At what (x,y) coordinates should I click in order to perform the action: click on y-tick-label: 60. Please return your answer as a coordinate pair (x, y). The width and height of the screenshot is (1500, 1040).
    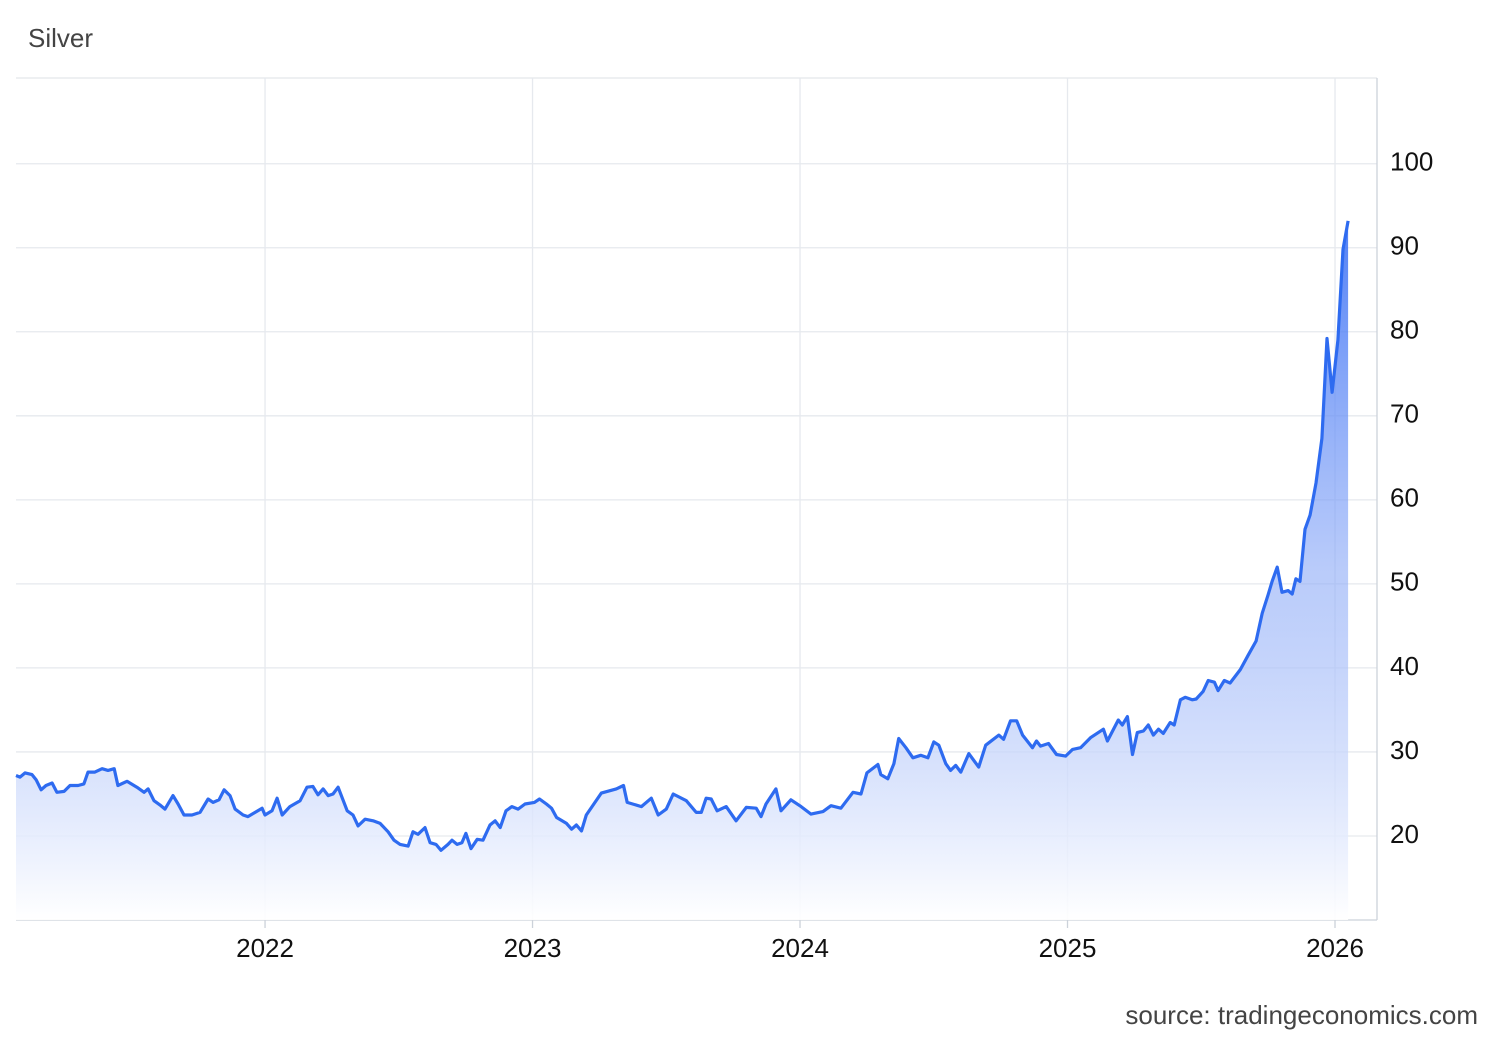
    Looking at the image, I should click on (1404, 498).